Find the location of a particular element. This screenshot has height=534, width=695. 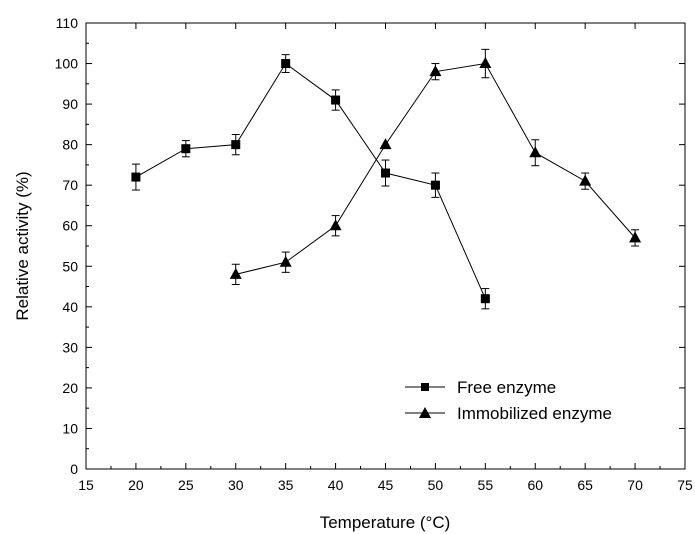

x-tick-label: 55 is located at coordinates (486, 485).